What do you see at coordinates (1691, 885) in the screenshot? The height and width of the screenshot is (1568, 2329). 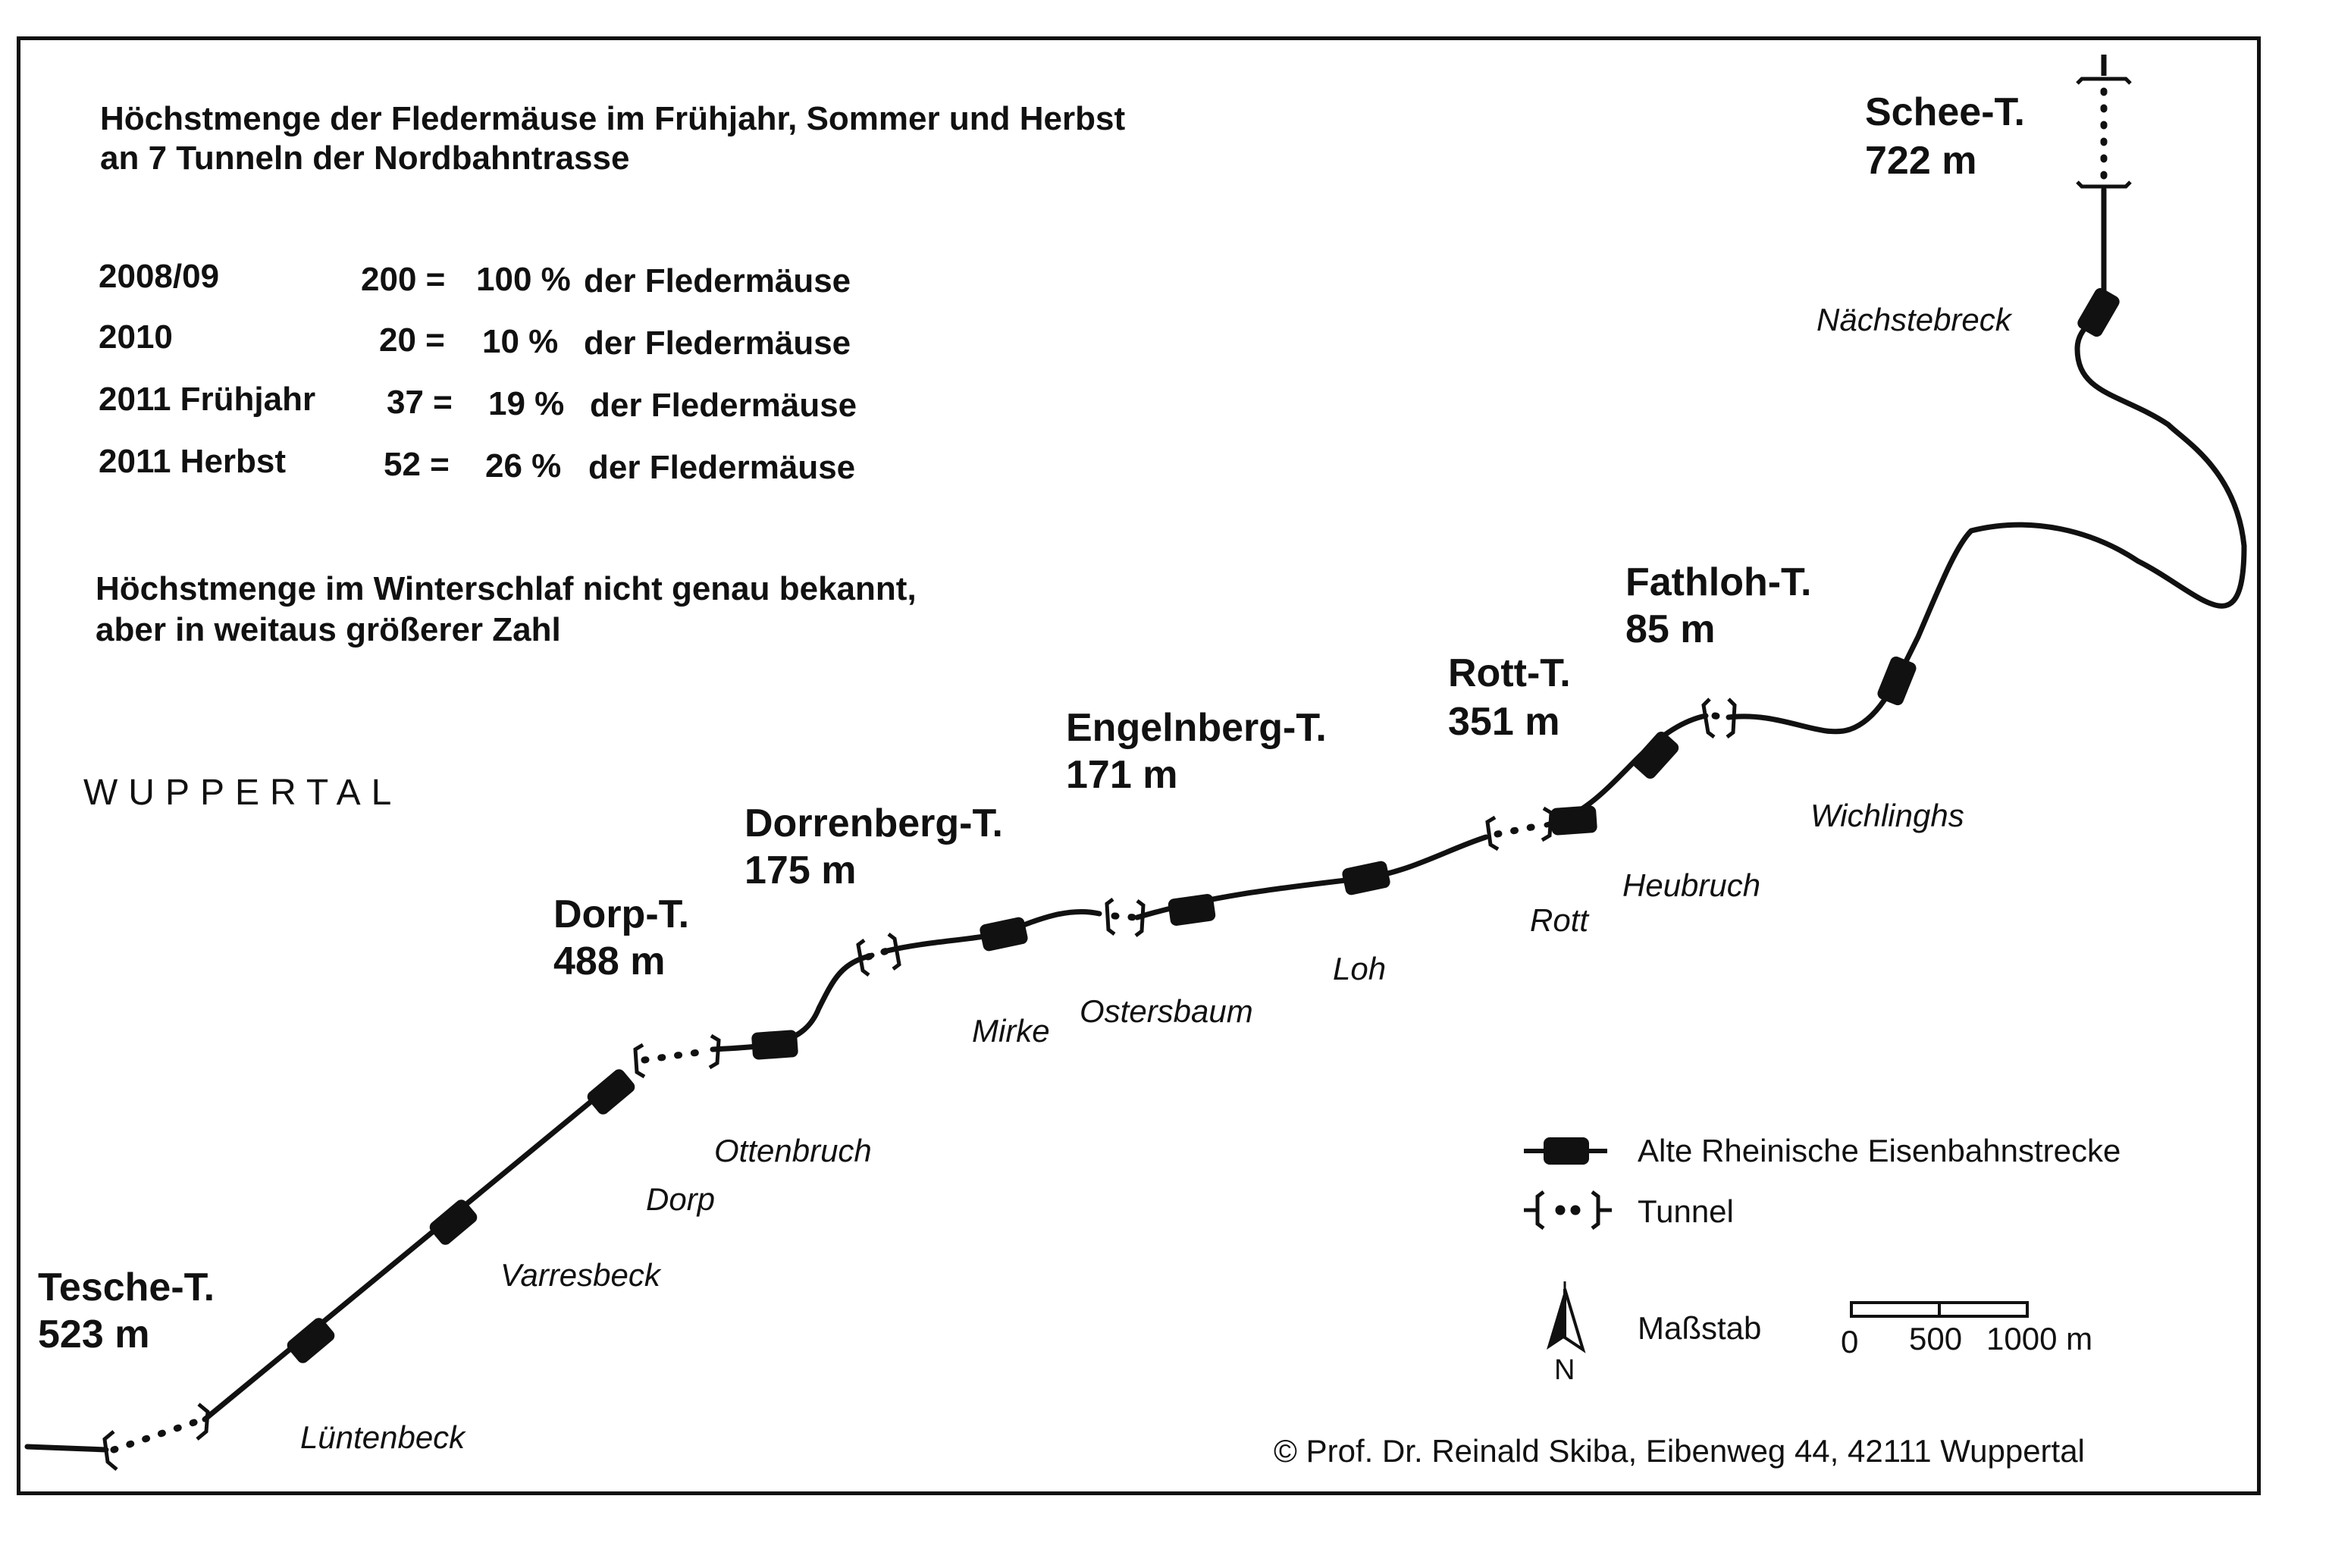 I see `place-heubruch: Heubruch` at bounding box center [1691, 885].